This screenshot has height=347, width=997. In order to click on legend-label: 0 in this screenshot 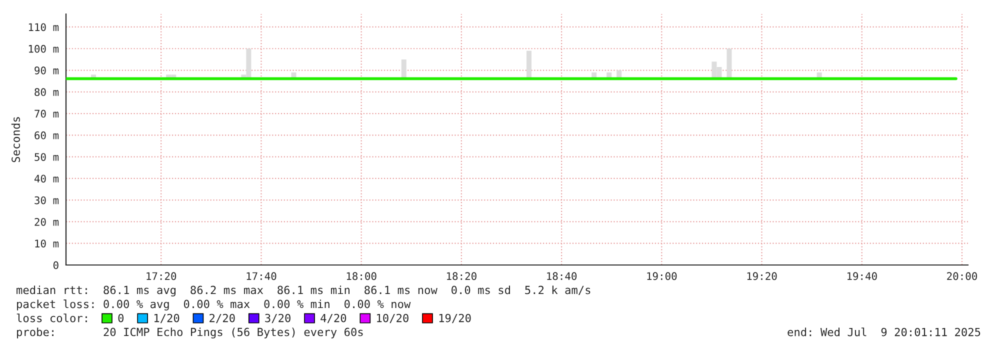, I will do `click(121, 318)`.